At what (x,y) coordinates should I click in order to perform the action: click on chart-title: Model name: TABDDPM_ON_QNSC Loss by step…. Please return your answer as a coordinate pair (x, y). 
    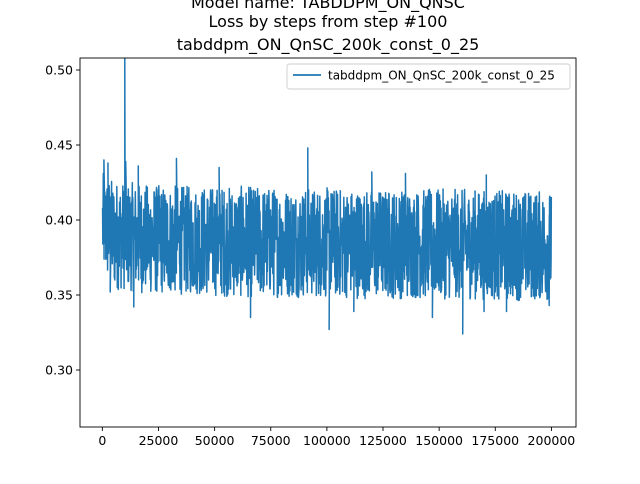
    Looking at the image, I should click on (328, 27).